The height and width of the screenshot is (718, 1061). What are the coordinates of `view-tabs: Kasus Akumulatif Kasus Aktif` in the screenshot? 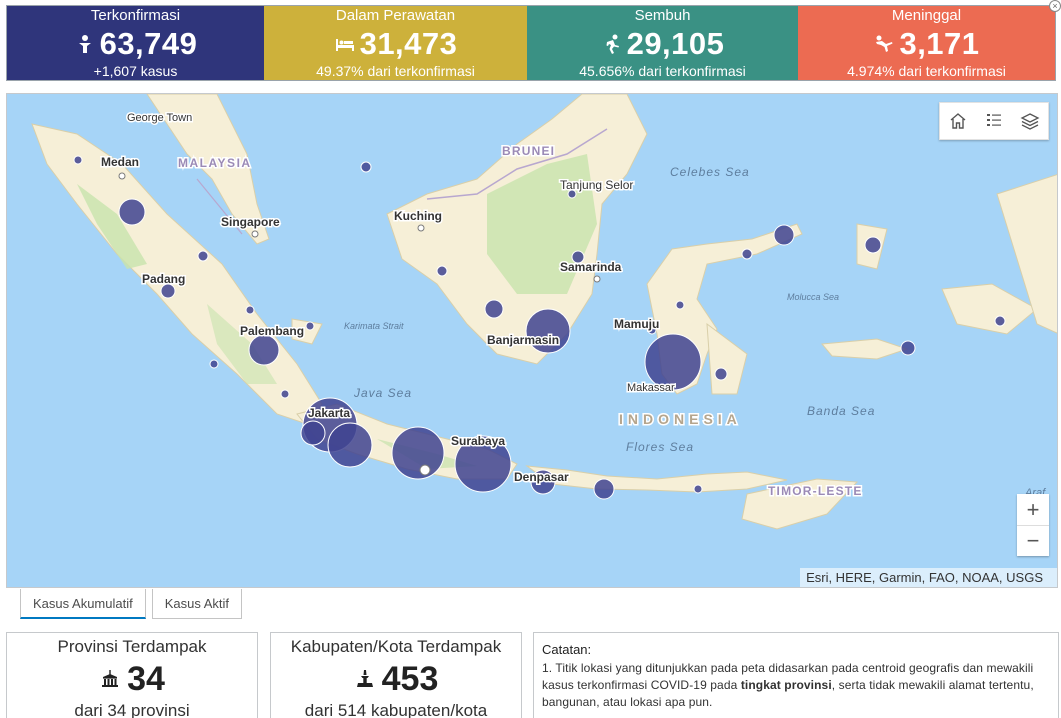 It's located at (131, 604).